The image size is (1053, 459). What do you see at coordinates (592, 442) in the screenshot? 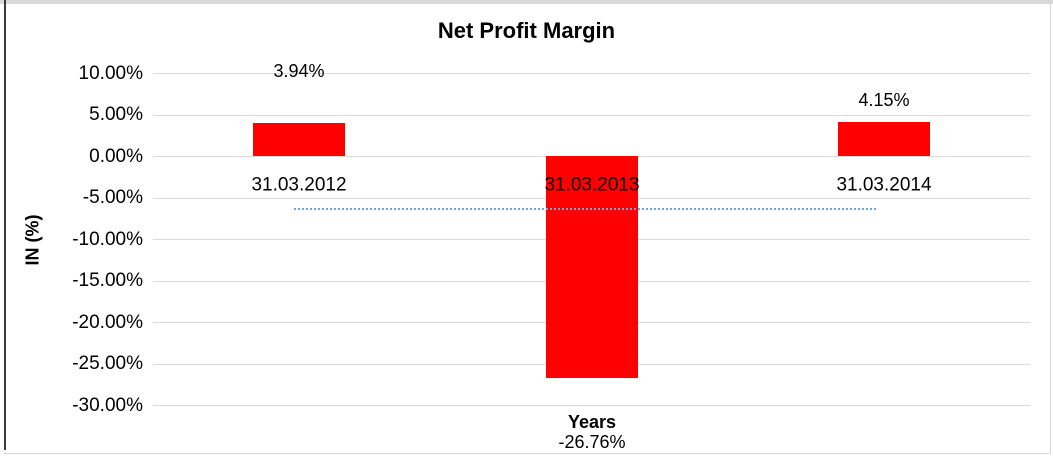
I see `data-label: -26.76%` at bounding box center [592, 442].